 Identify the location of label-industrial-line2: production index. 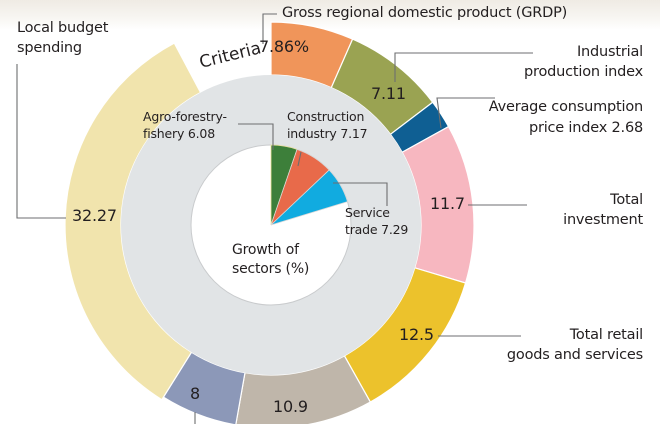
(583, 72).